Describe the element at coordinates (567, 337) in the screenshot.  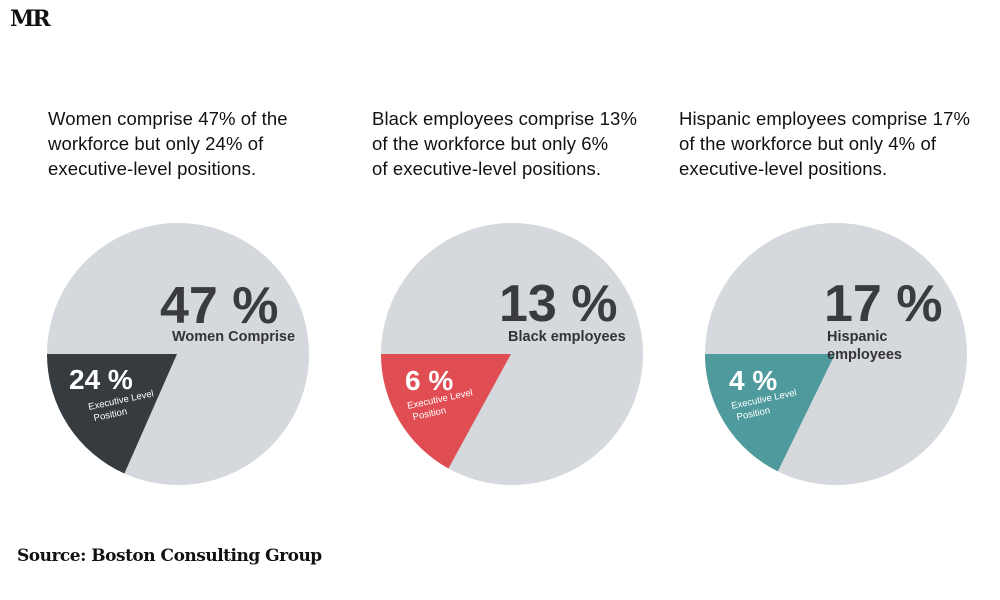
I see `workforce-caption: Black employees` at that location.